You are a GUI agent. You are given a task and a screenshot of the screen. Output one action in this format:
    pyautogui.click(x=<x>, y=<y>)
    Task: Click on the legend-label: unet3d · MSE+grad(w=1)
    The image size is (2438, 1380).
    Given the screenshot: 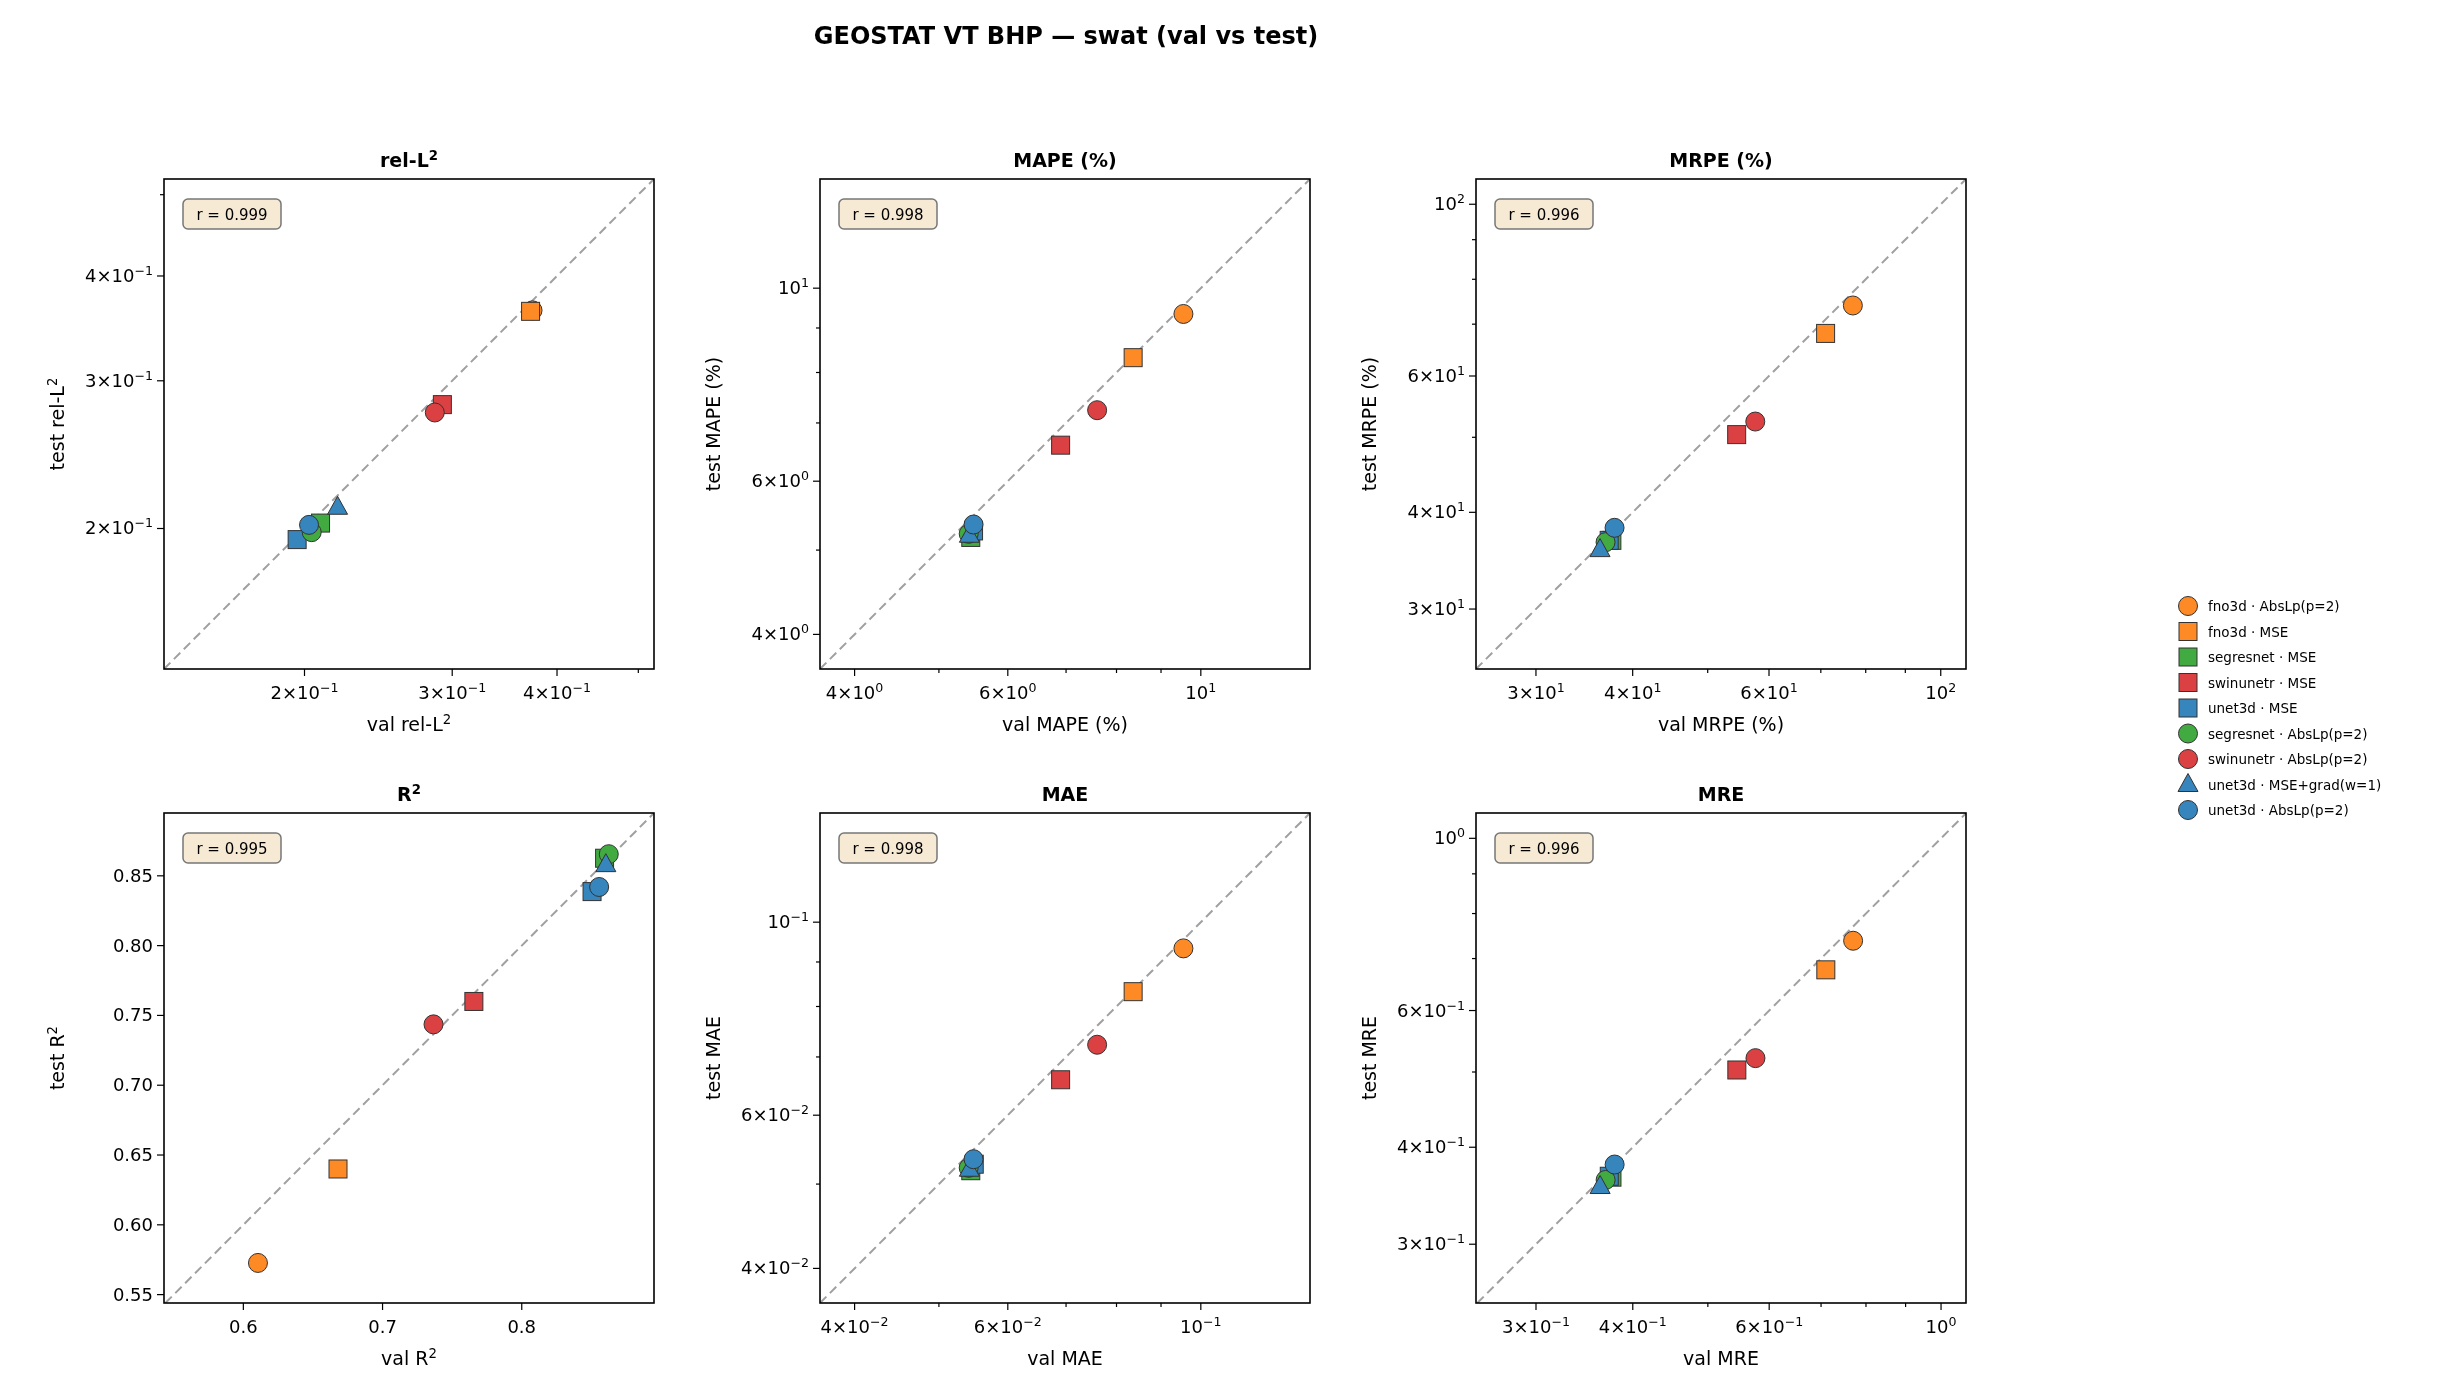 What is the action you would take?
    pyautogui.click(x=2295, y=784)
    